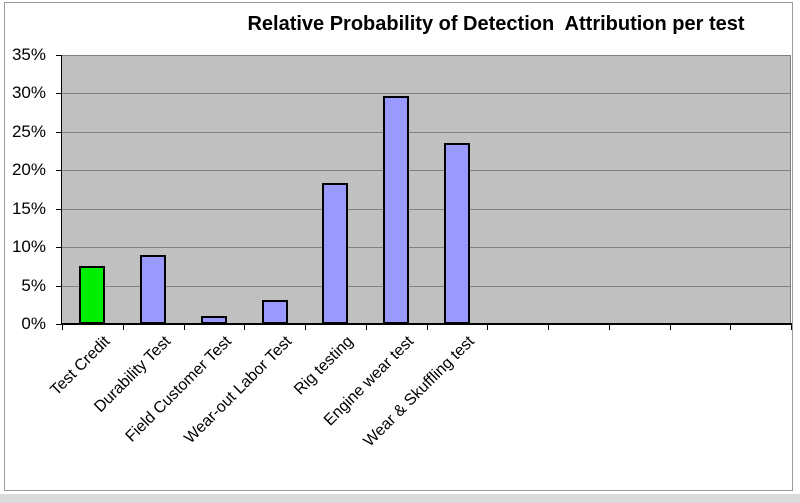 The image size is (800, 503). I want to click on y-tick-label: 5%, so click(33, 285).